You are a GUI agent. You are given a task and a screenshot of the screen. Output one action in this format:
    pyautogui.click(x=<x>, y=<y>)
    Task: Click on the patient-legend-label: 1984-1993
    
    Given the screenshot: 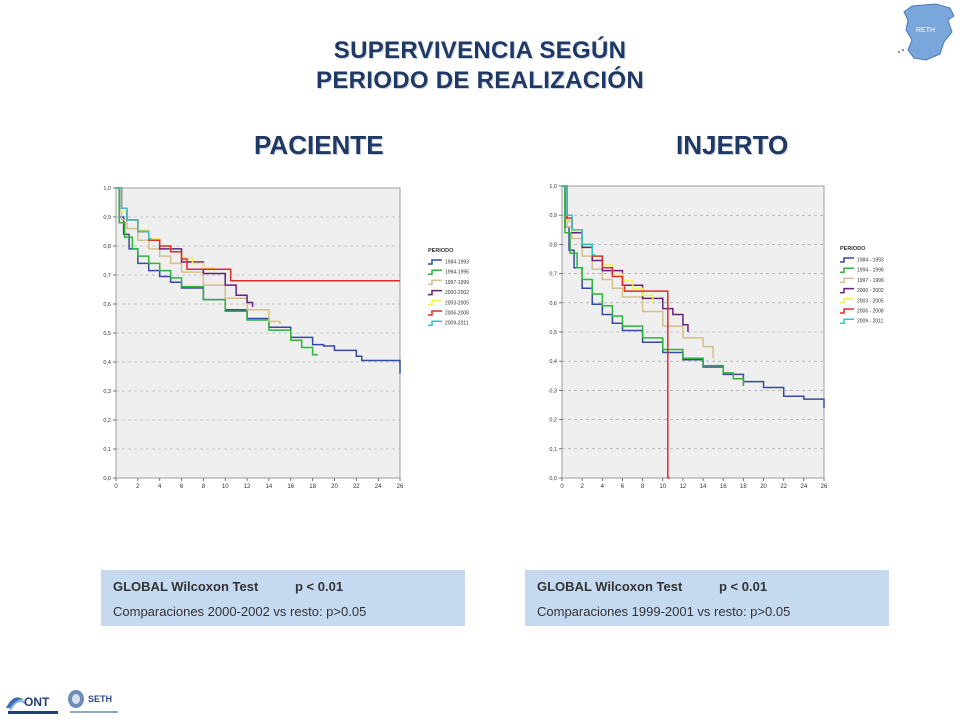 What is the action you would take?
    pyautogui.click(x=457, y=263)
    